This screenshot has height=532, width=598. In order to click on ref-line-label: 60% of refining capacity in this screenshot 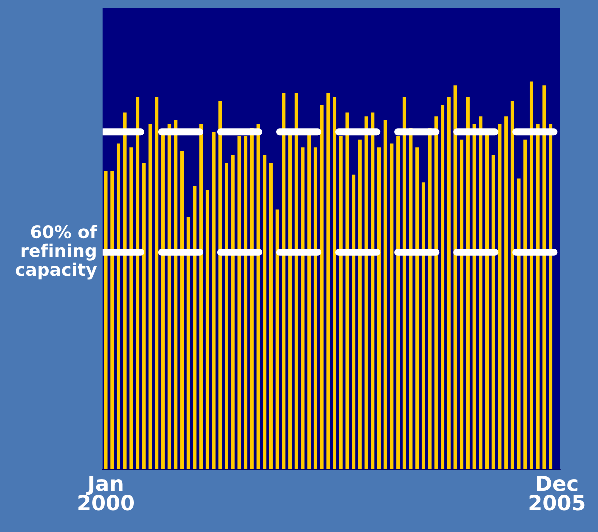, I will do `click(57, 252)`.